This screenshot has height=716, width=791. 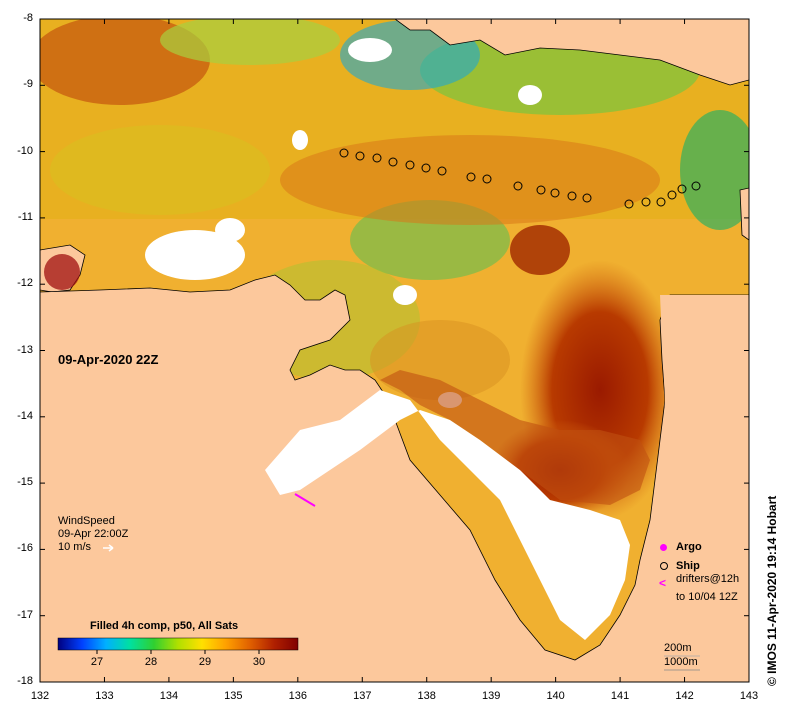 What do you see at coordinates (25, 415) in the screenshot?
I see `y-tick-label: -14` at bounding box center [25, 415].